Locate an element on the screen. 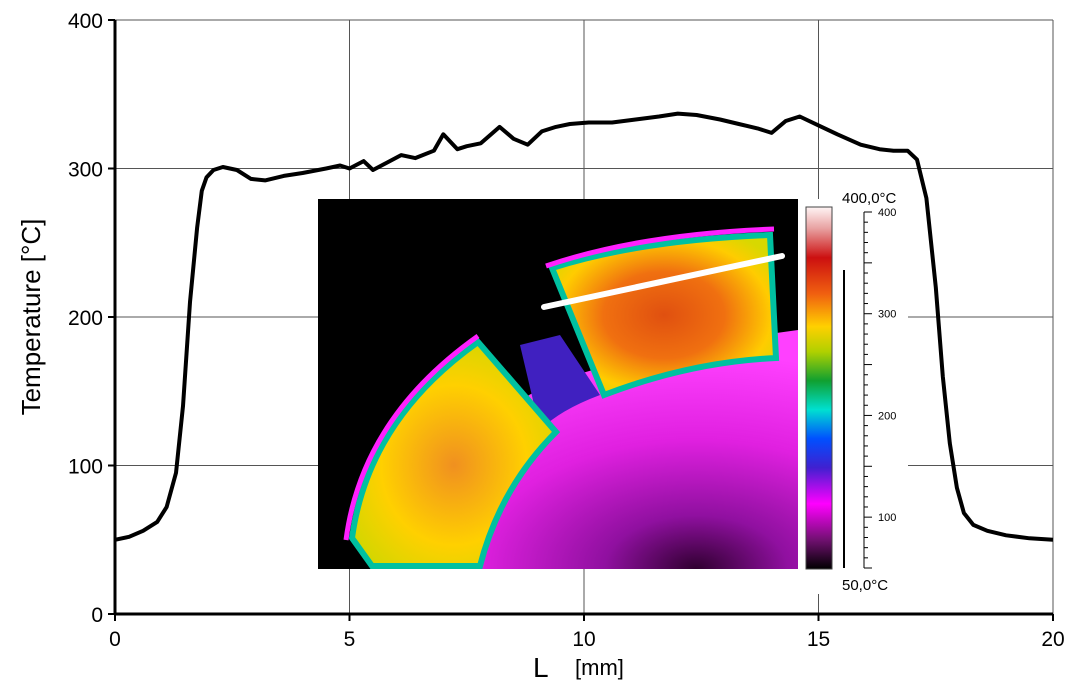  colorbar-tick-label: 200 is located at coordinates (887, 416).